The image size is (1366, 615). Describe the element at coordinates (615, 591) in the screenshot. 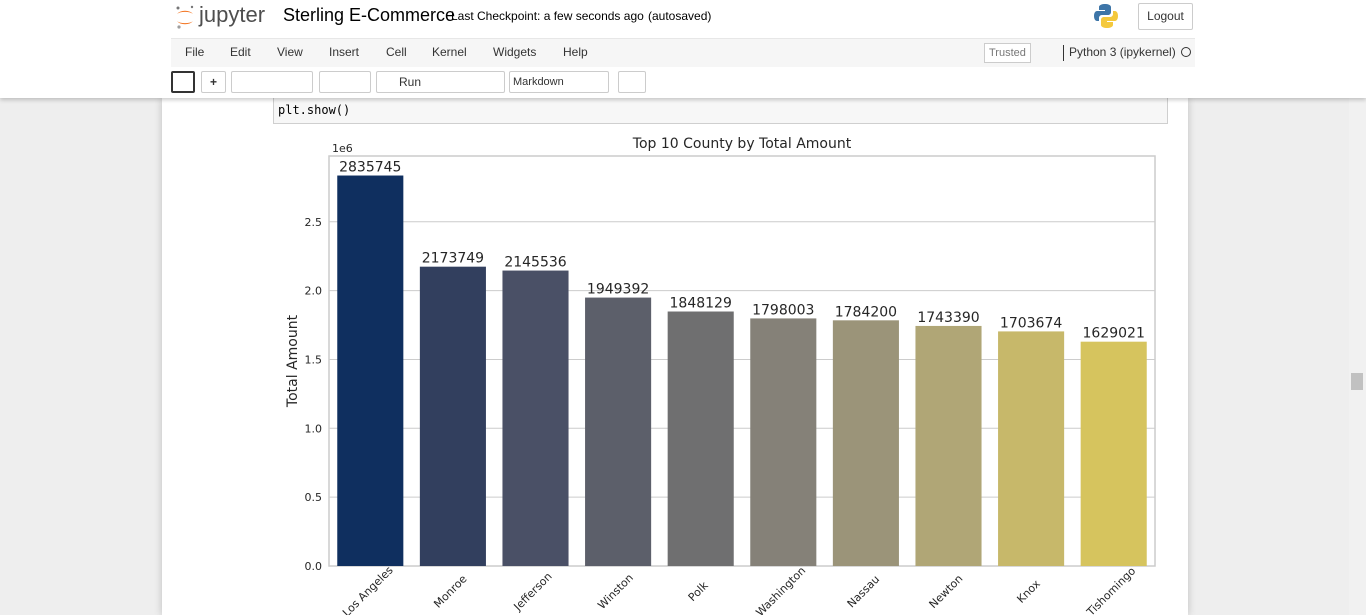

I see `x-tick-label: Winston` at that location.